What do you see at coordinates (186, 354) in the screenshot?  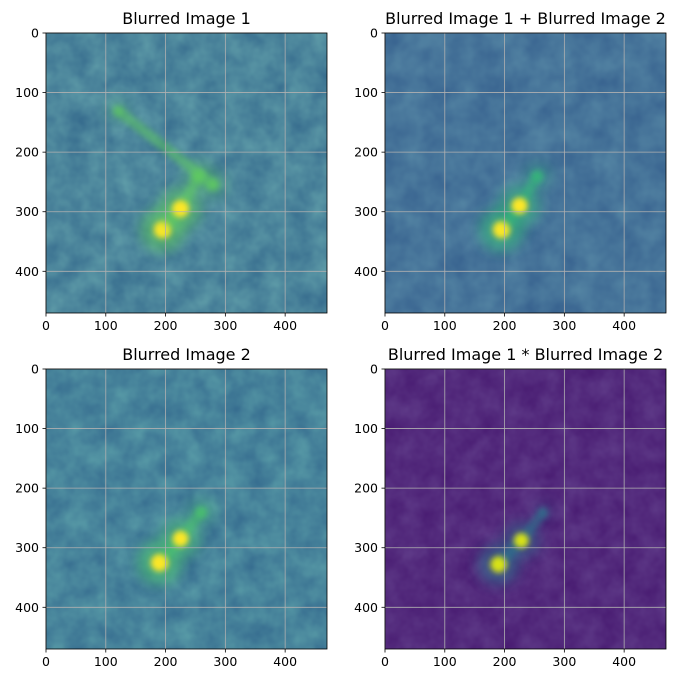 I see `panel-title: Blurred Image 2` at bounding box center [186, 354].